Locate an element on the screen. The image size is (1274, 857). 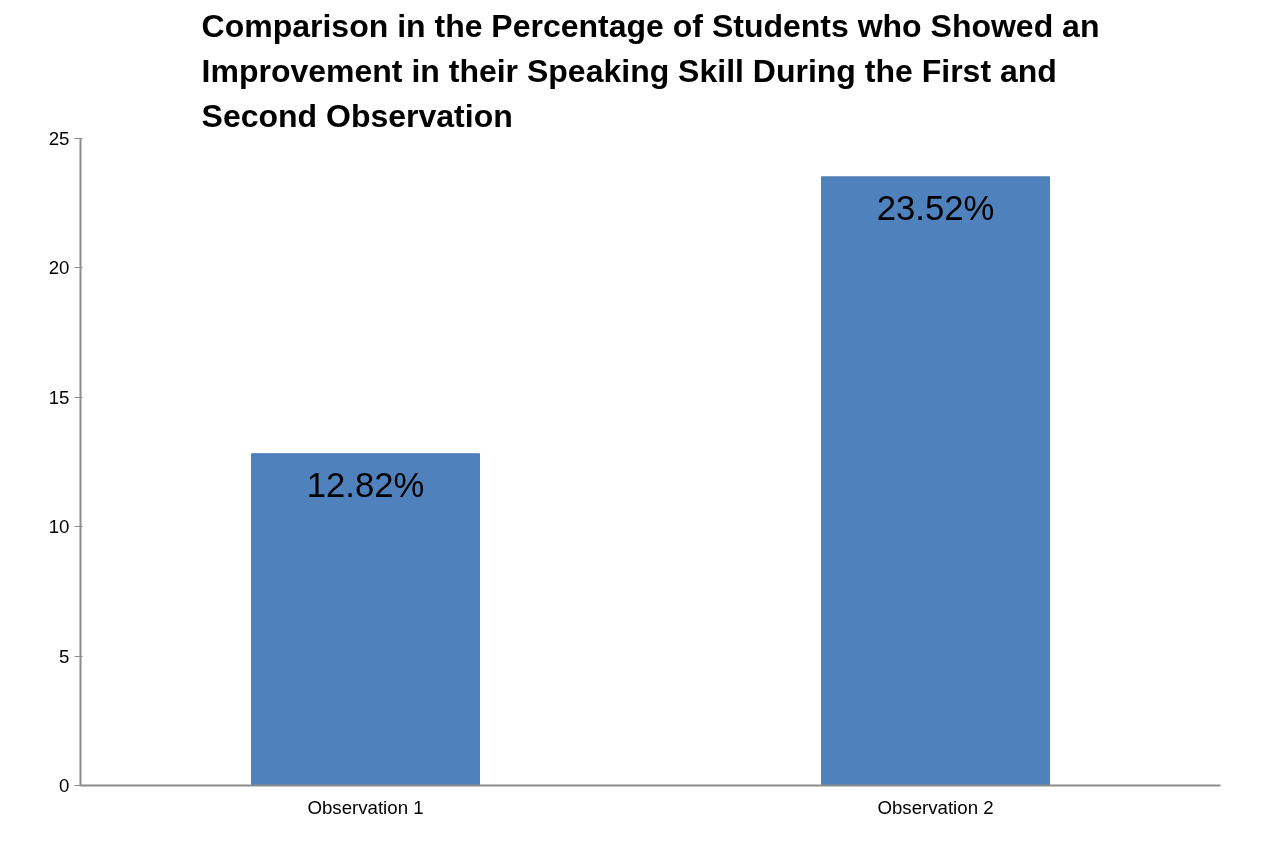
y-tick-label: 5 is located at coordinates (64, 656).